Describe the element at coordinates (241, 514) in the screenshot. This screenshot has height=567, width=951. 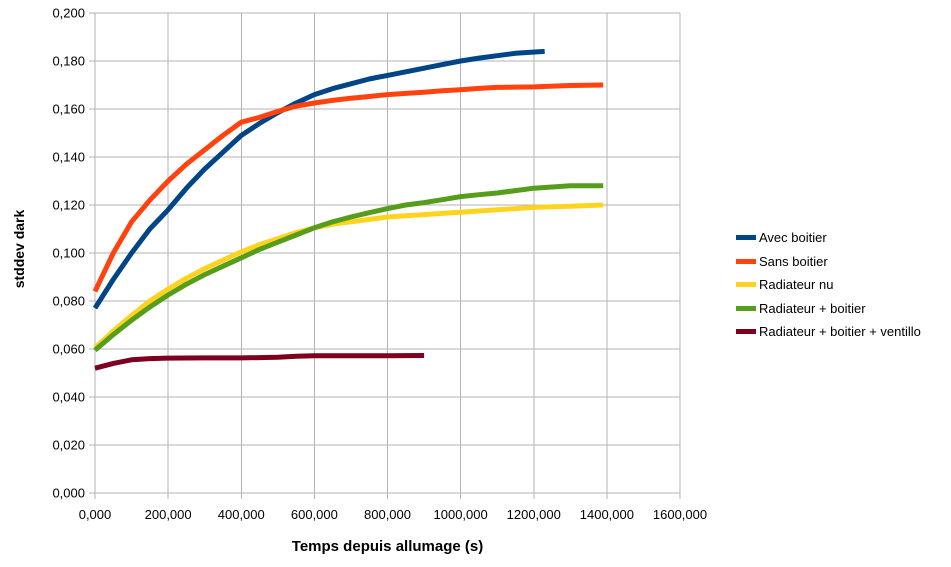
I see `x-tick-label: 400,000` at that location.